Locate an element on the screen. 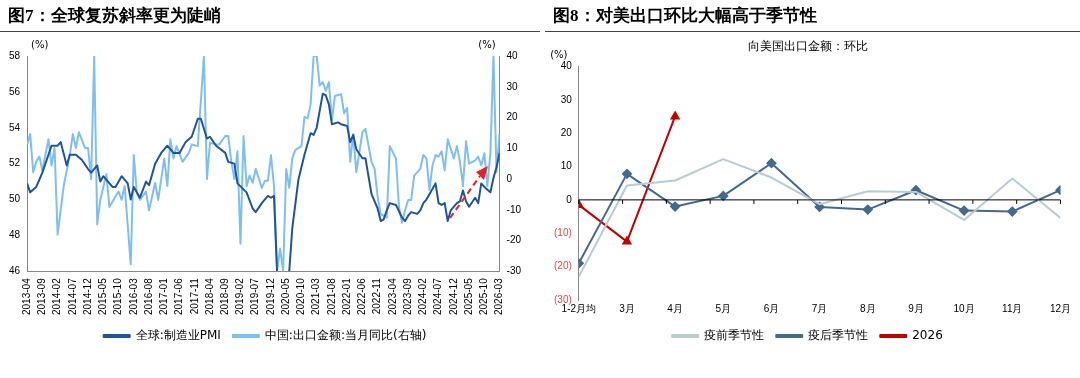 Image resolution: width=1080 pixels, height=378 pixels. y-tick-label: (20) is located at coordinates (562, 266).